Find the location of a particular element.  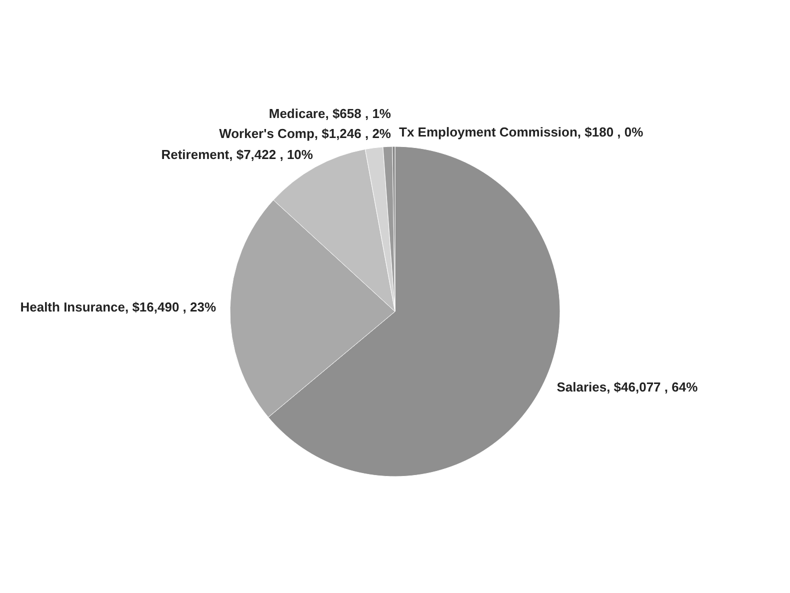

slice-label: Health Insurance, $16,490 , 23% is located at coordinates (118, 306).